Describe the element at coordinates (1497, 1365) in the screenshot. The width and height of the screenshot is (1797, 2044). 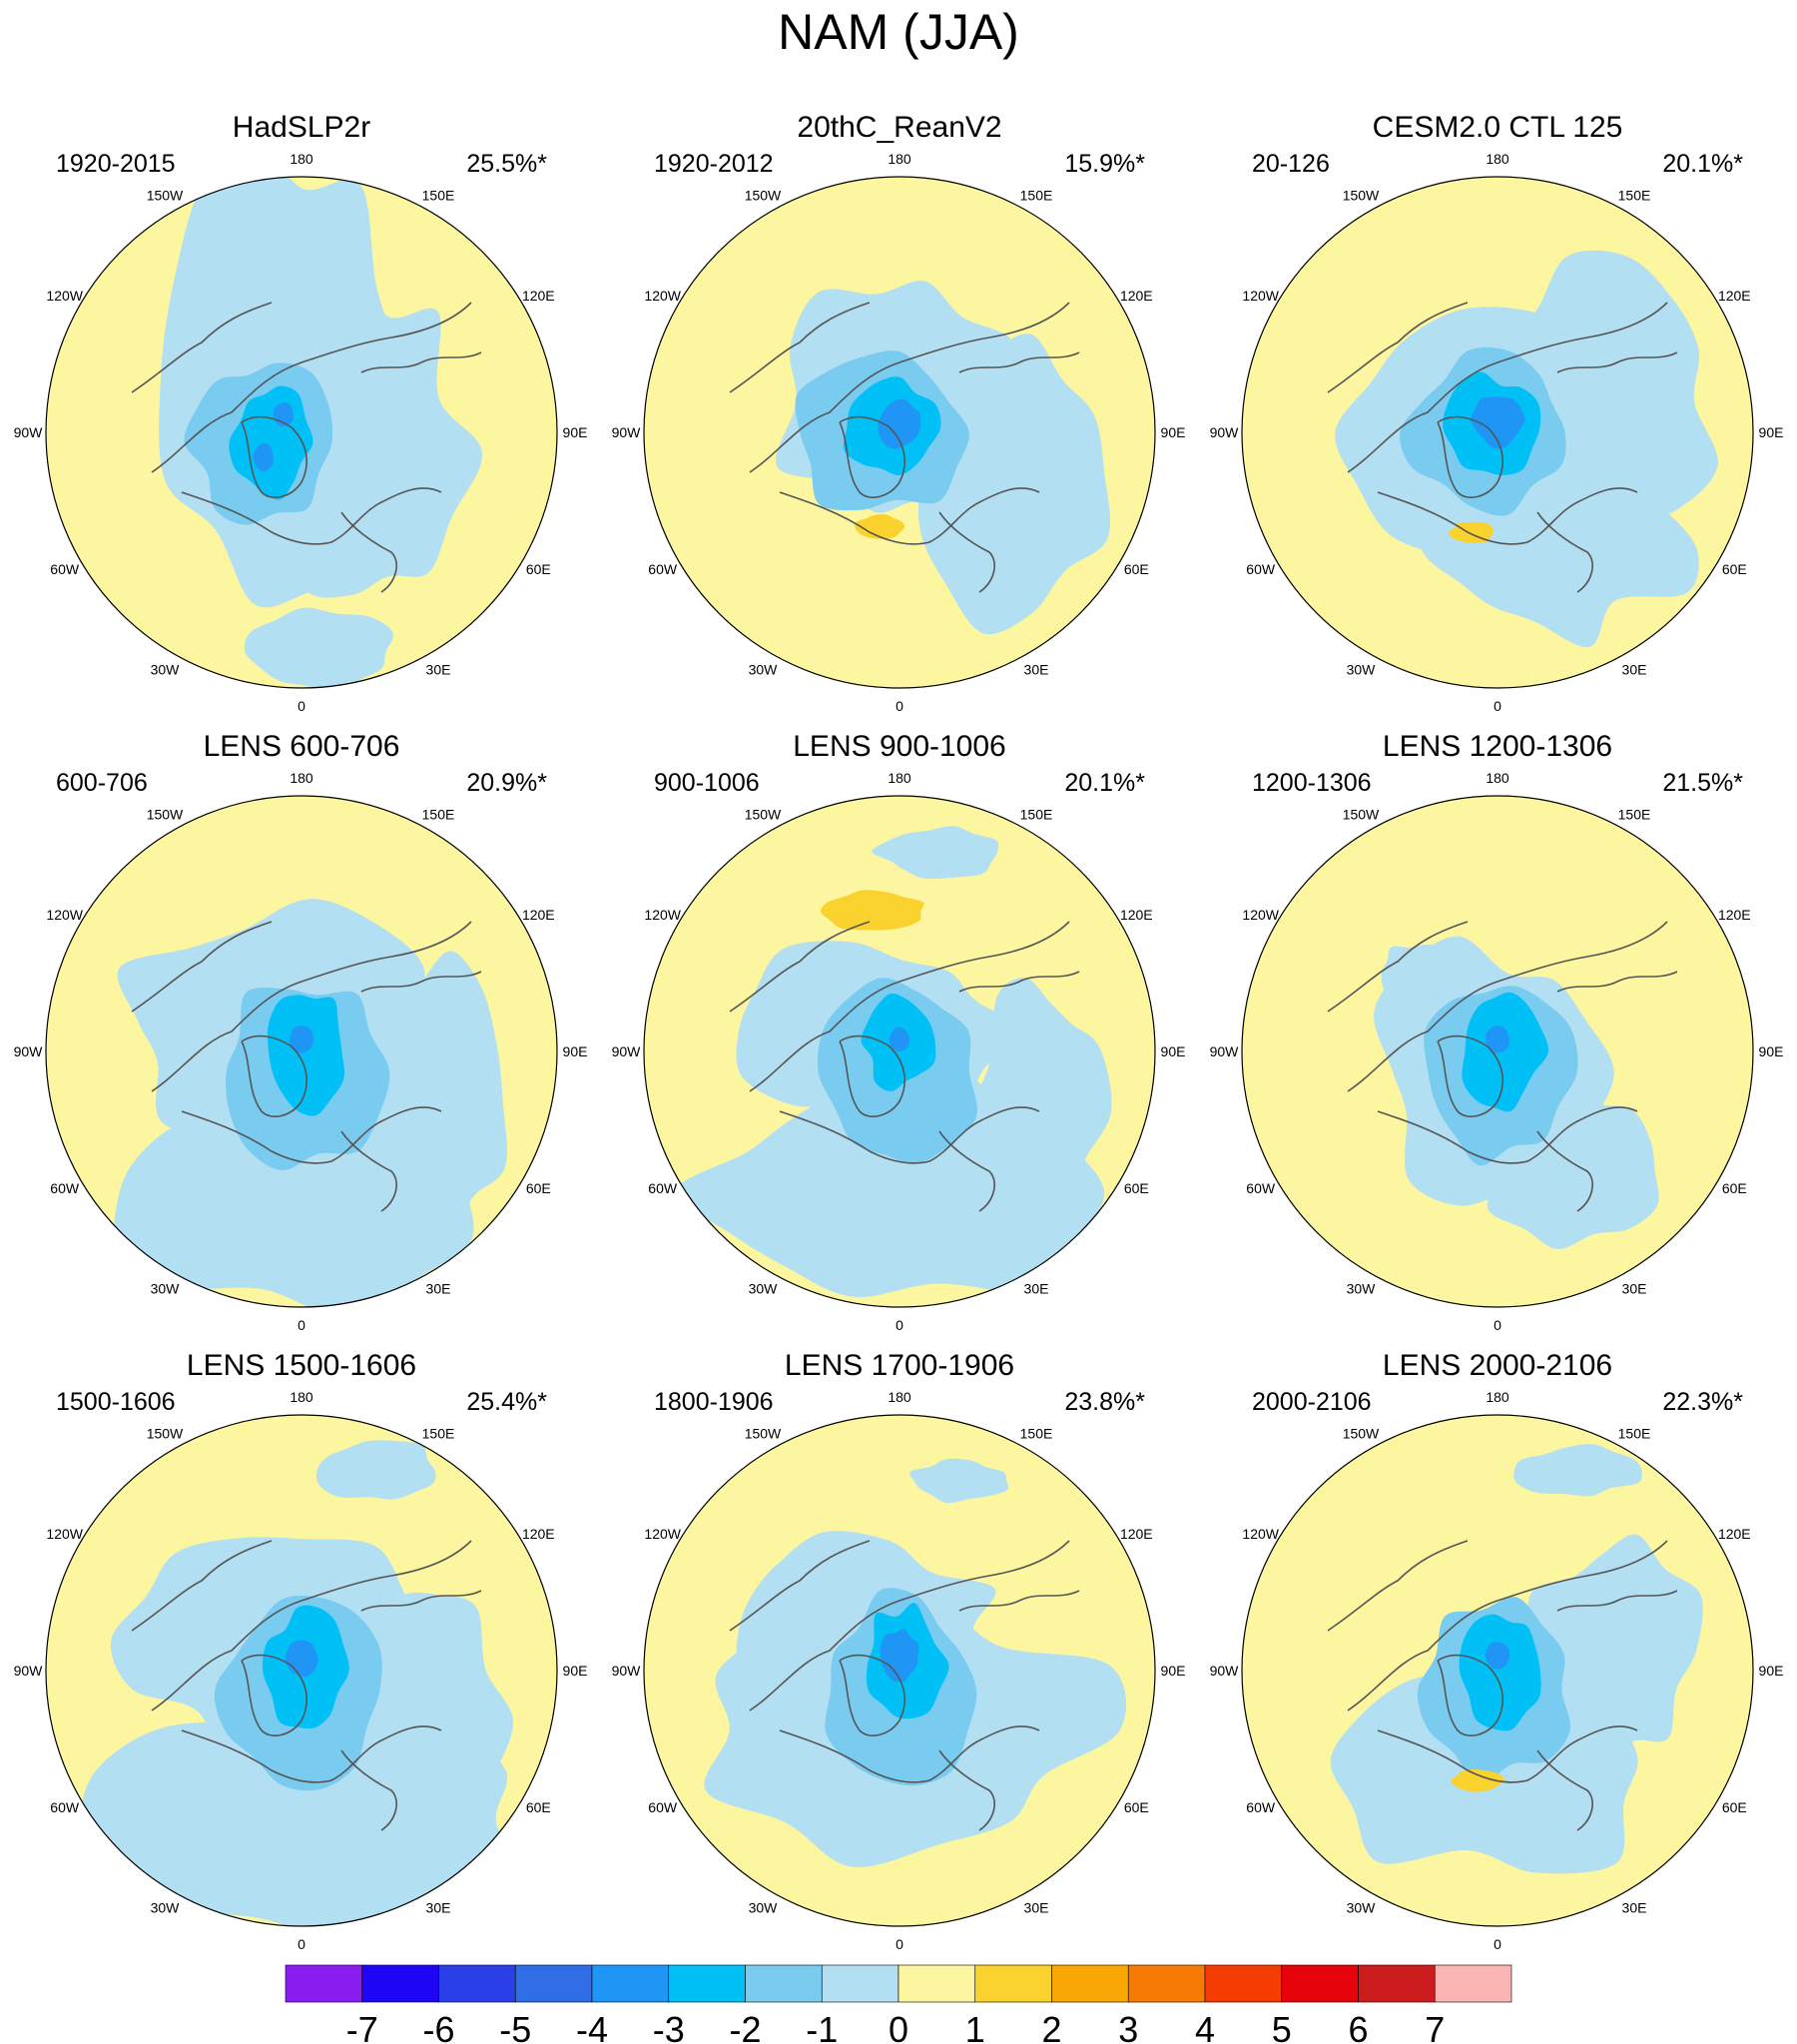
I see `panel-title: LENS 2000-2106` at that location.